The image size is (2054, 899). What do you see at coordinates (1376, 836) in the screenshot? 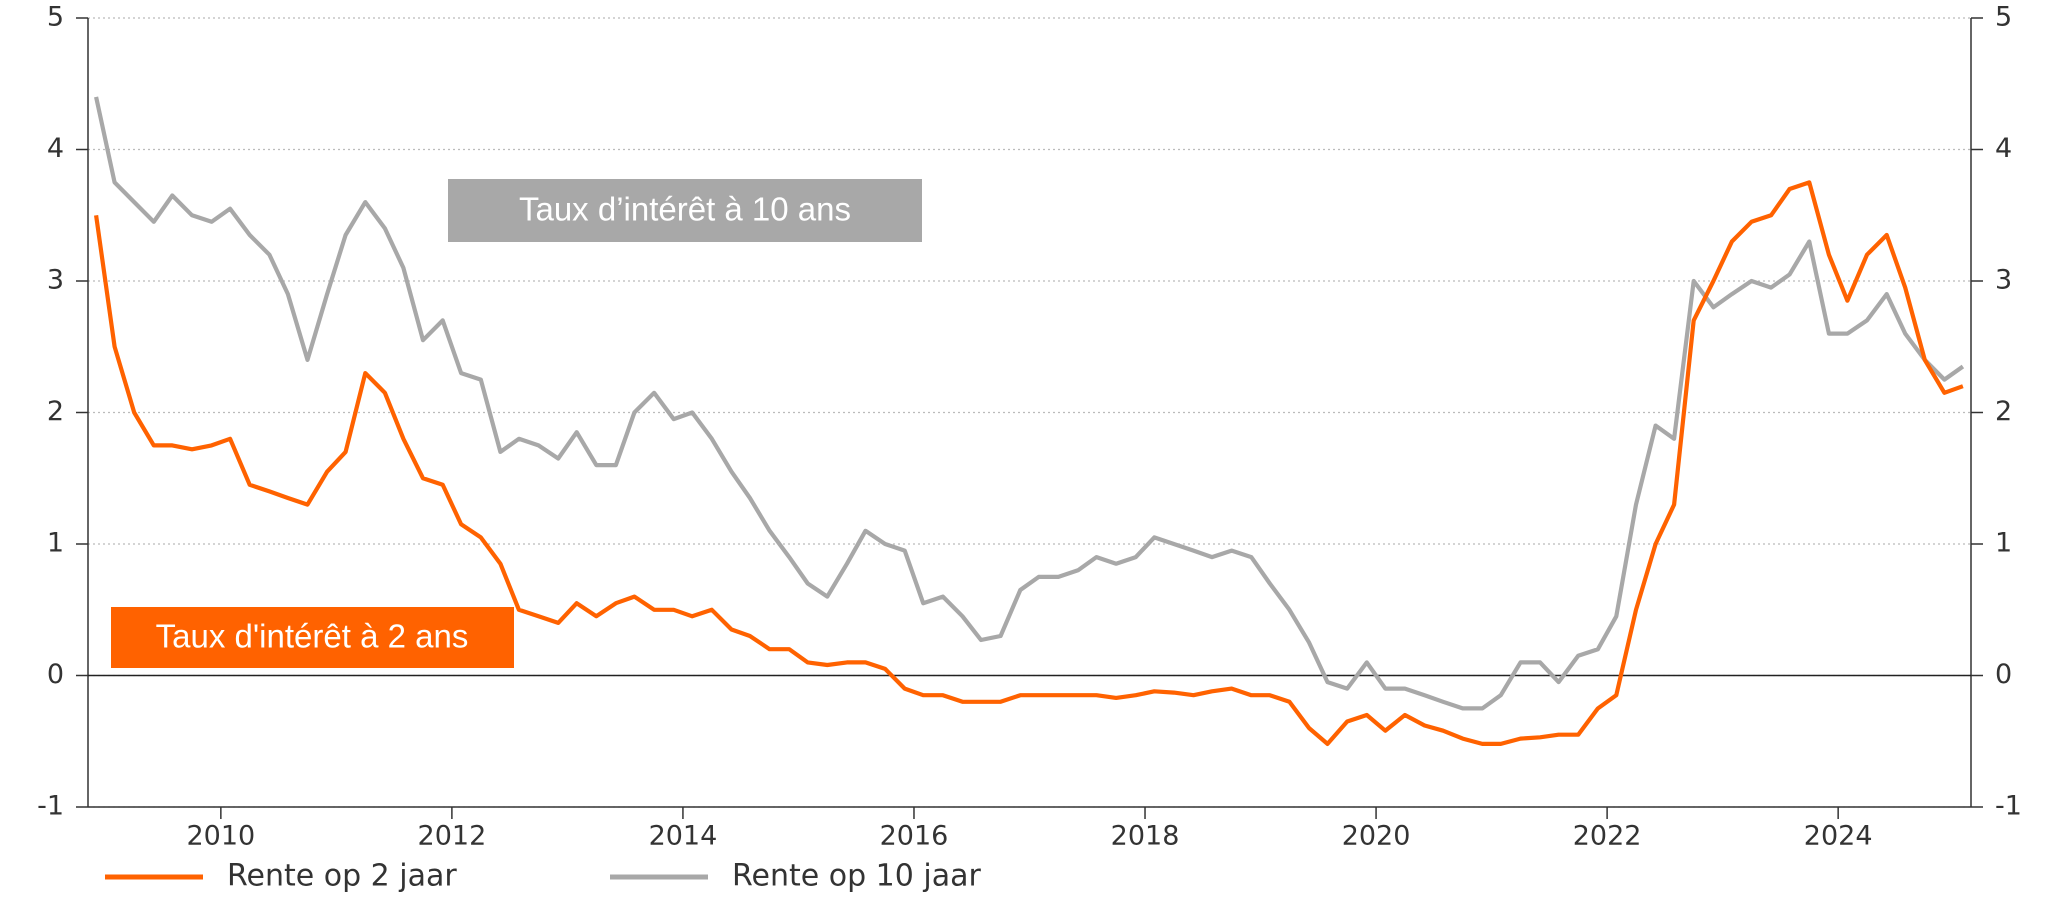
I see `x-tick-label: 2020` at bounding box center [1376, 836].